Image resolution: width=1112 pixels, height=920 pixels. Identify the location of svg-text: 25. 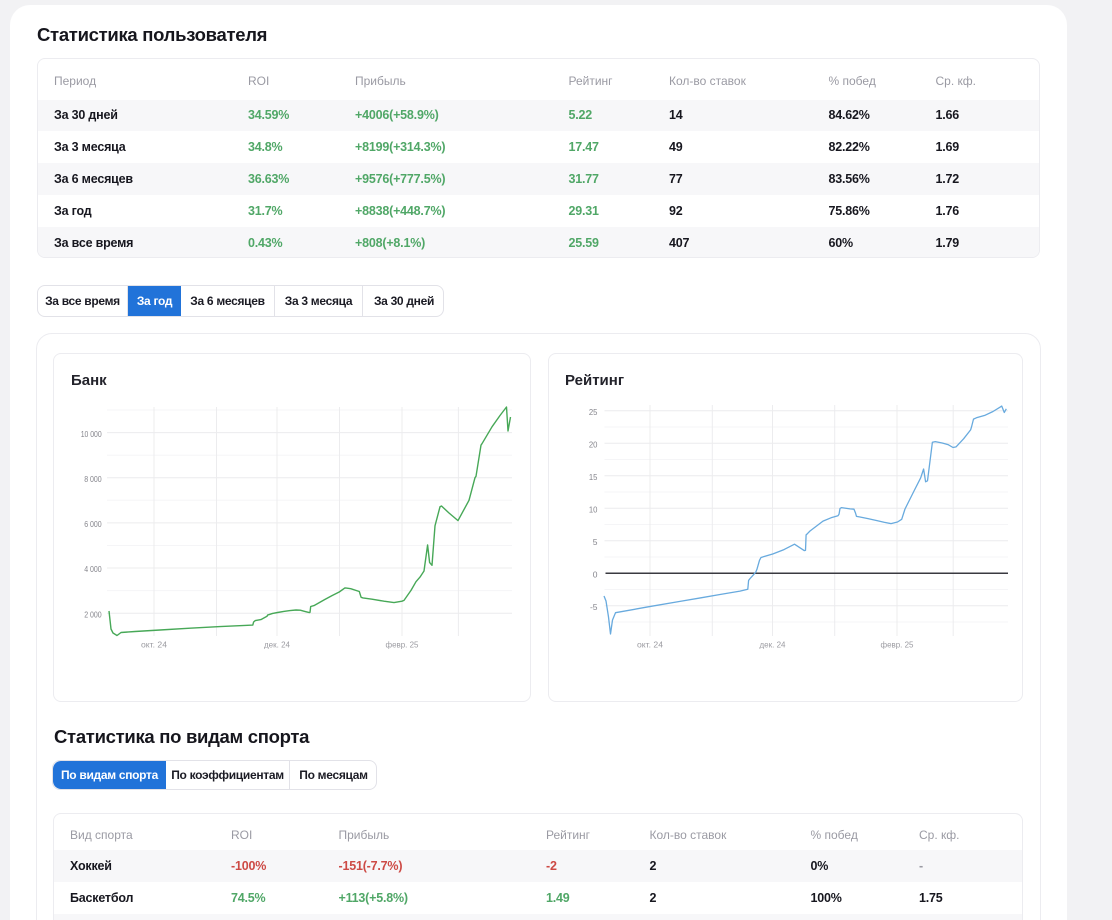
(593, 412).